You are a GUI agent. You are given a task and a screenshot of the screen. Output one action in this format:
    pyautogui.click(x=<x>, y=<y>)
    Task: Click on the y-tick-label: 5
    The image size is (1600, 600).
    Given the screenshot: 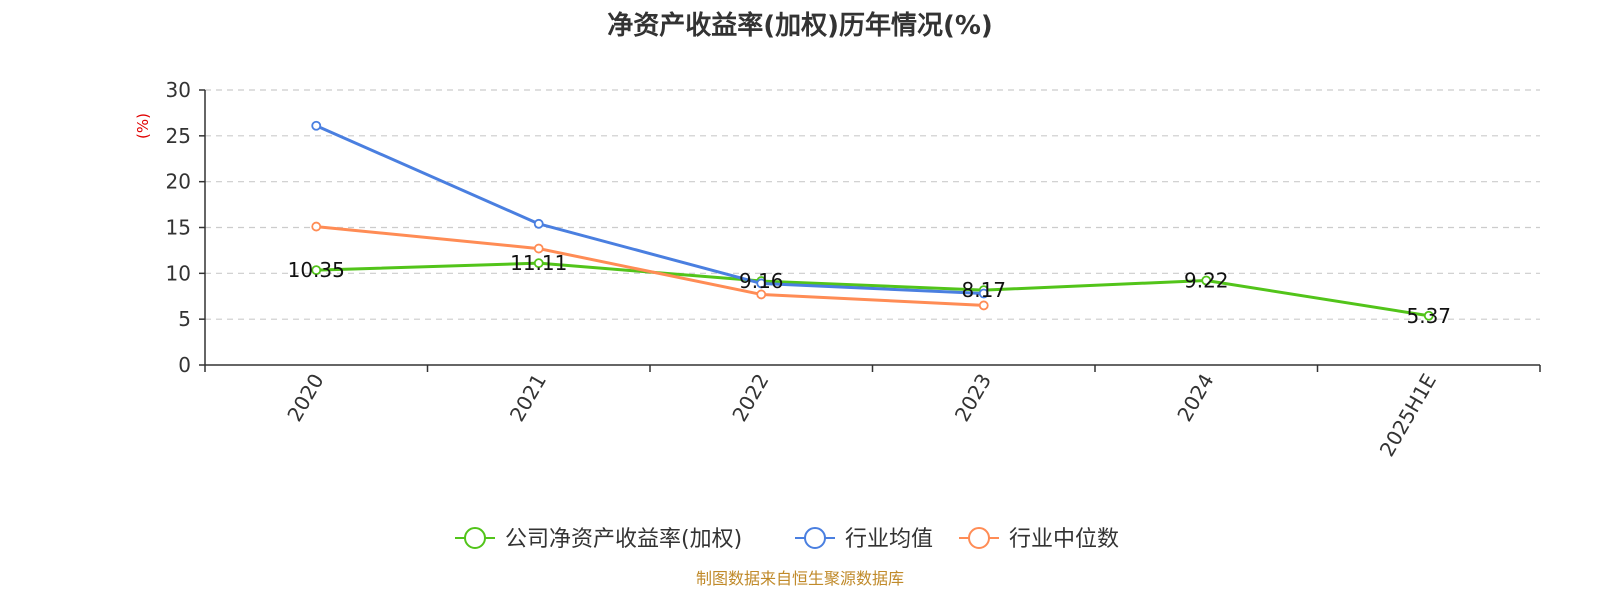 What is the action you would take?
    pyautogui.click(x=184, y=319)
    